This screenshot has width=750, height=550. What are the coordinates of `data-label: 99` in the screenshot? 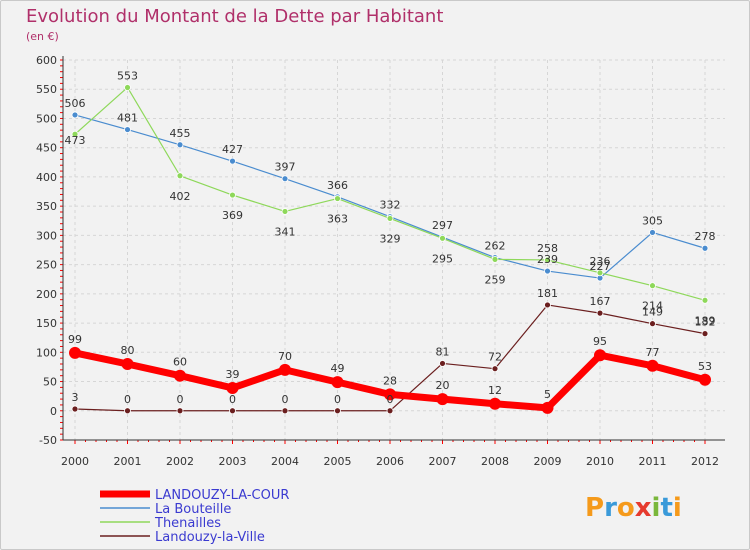 It's located at (75, 339).